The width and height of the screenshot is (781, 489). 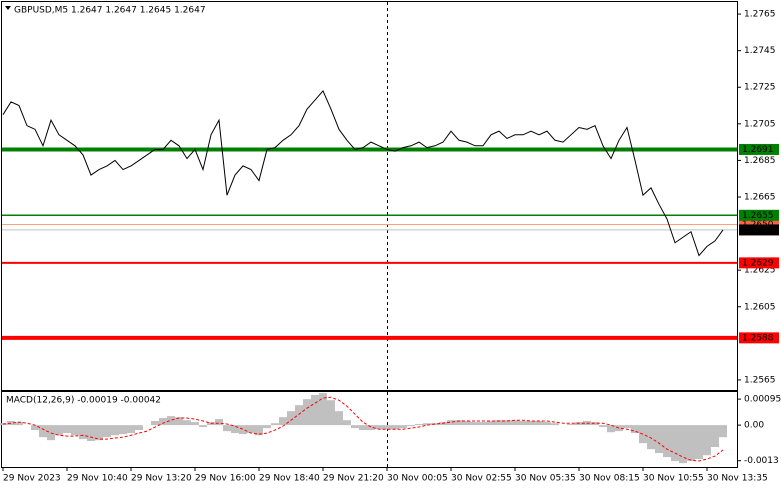 I want to click on x-tick-label: 29 Nov 21:20, so click(x=353, y=479).